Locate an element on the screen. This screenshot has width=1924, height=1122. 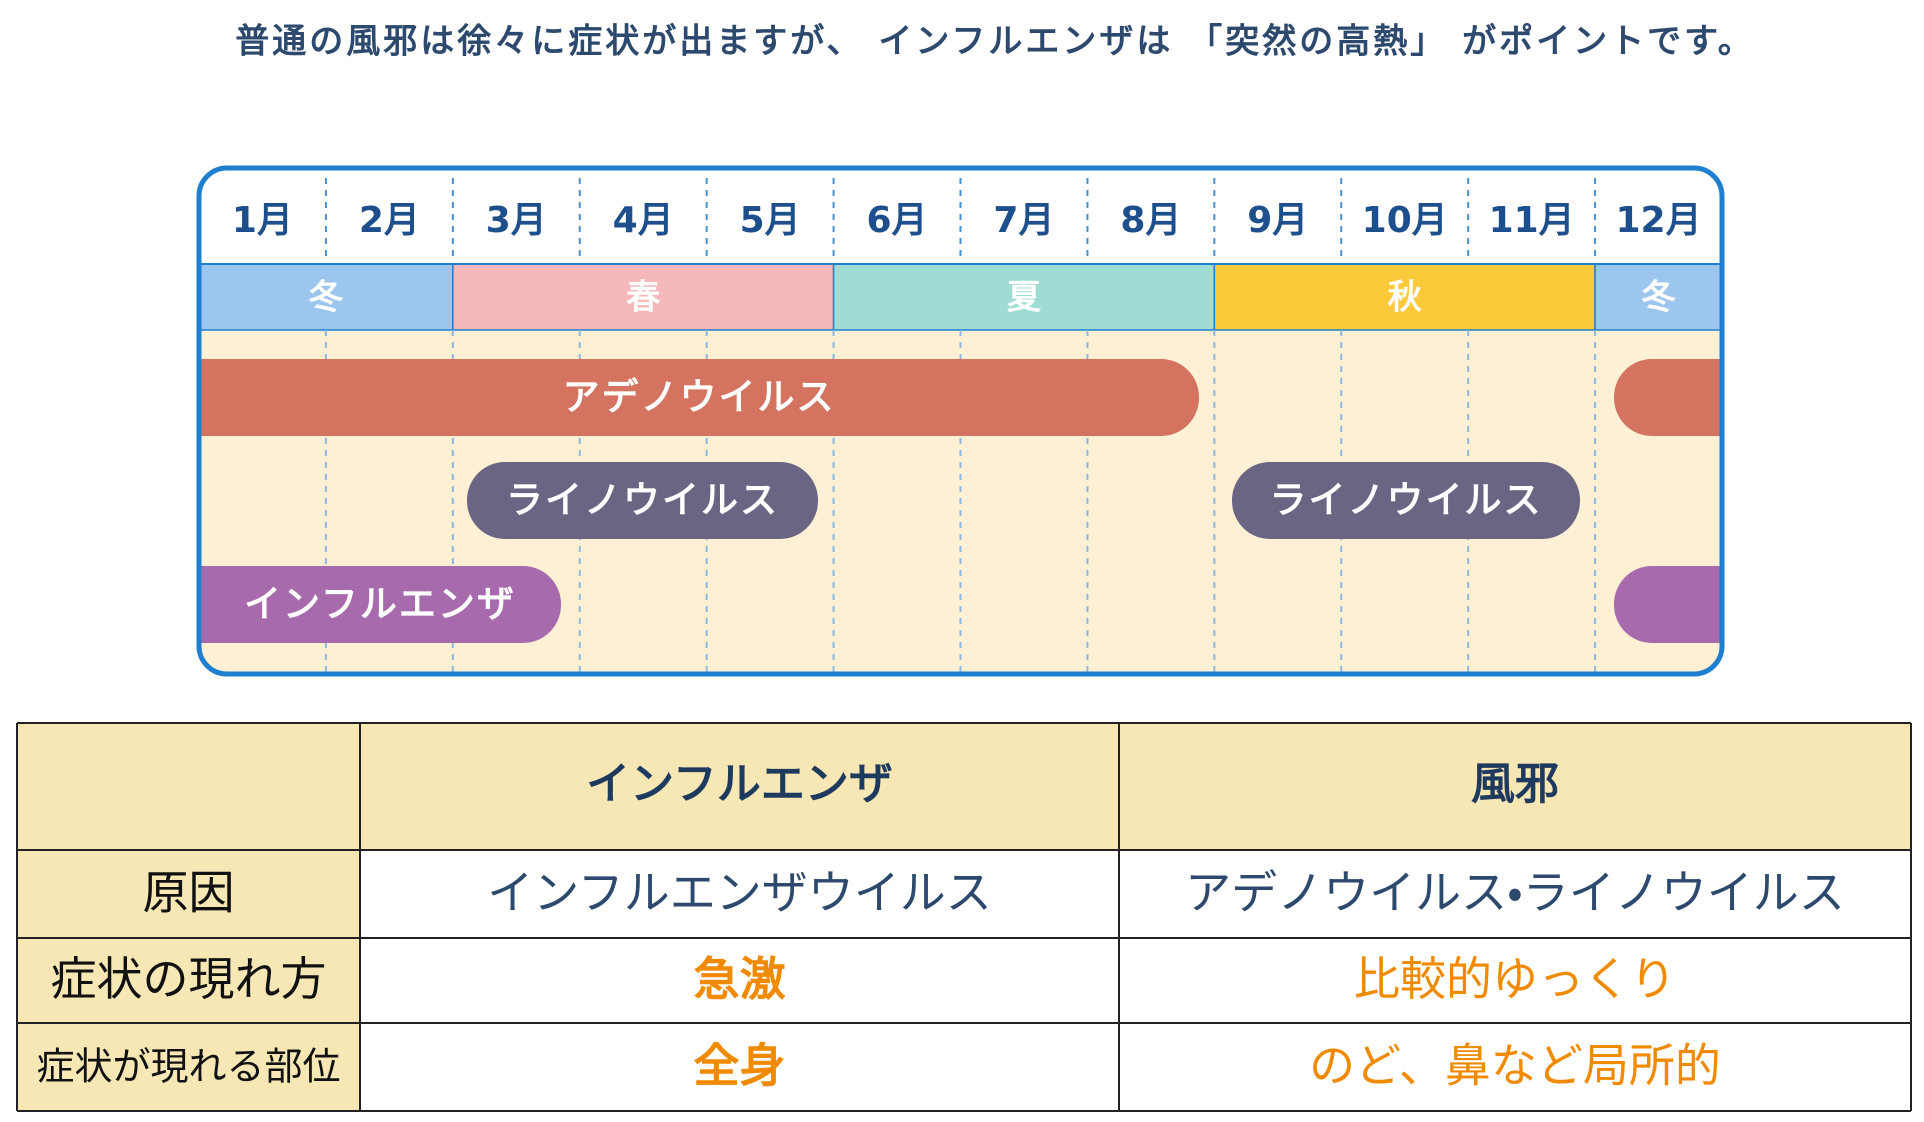
month-label: 4月 is located at coordinates (643, 220).